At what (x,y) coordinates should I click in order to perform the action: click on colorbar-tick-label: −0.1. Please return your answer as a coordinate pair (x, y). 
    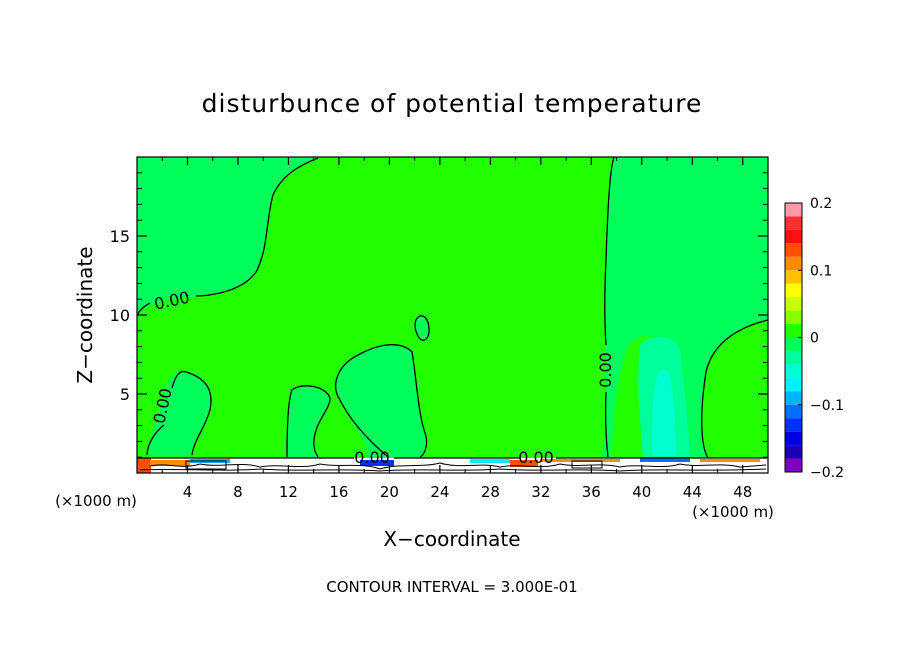
    Looking at the image, I should click on (827, 406).